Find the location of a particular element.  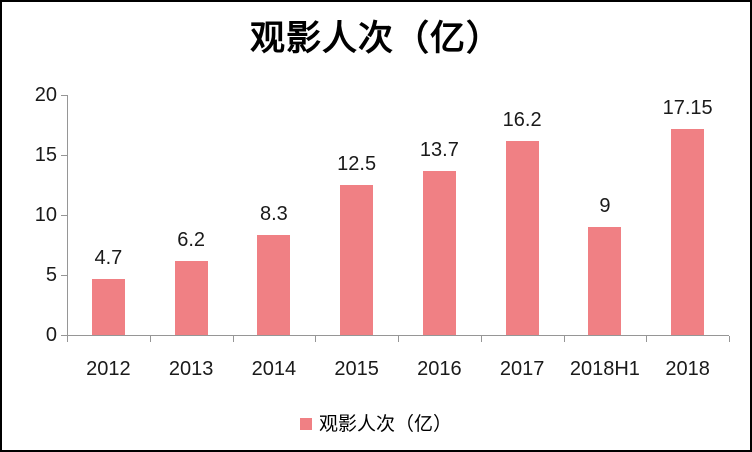

x-tick-label: 2013 is located at coordinates (191, 369).